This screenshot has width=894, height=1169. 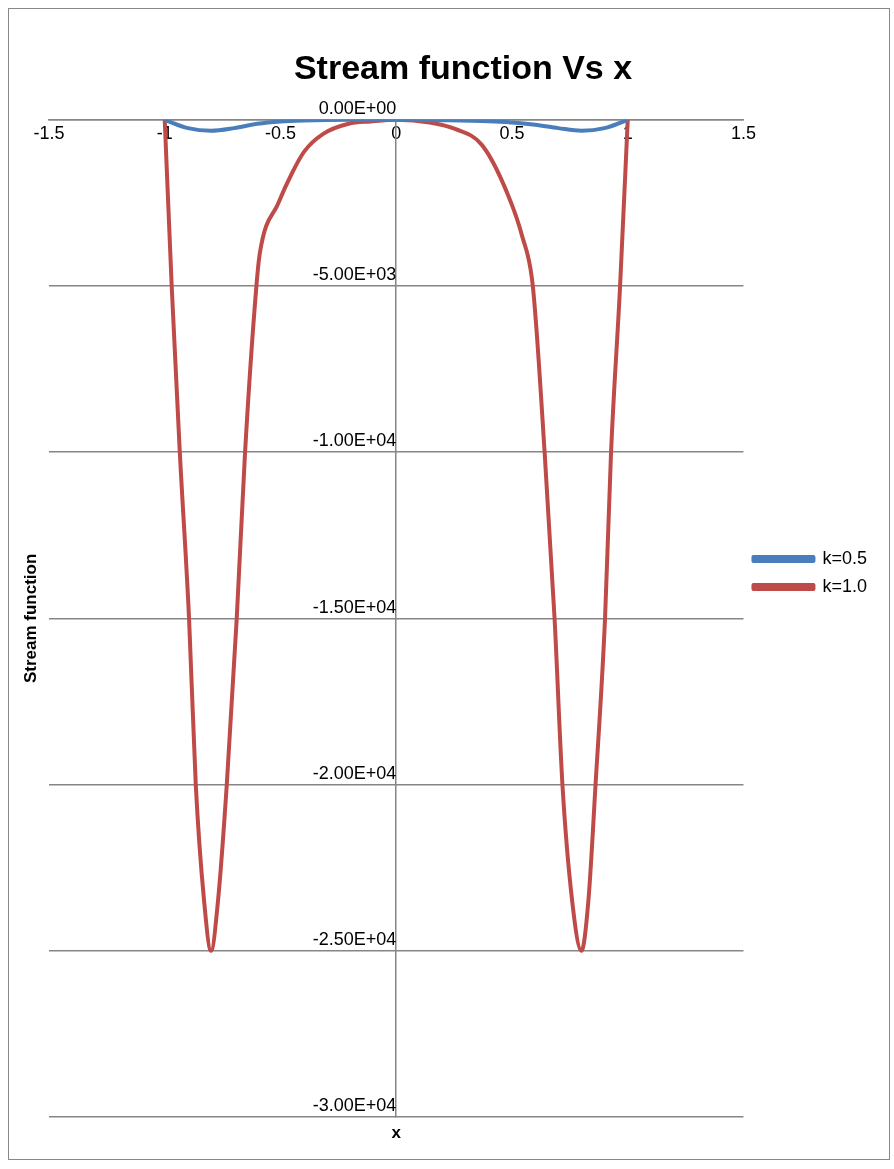 I want to click on legend-label: k=1.0, so click(x=845, y=585).